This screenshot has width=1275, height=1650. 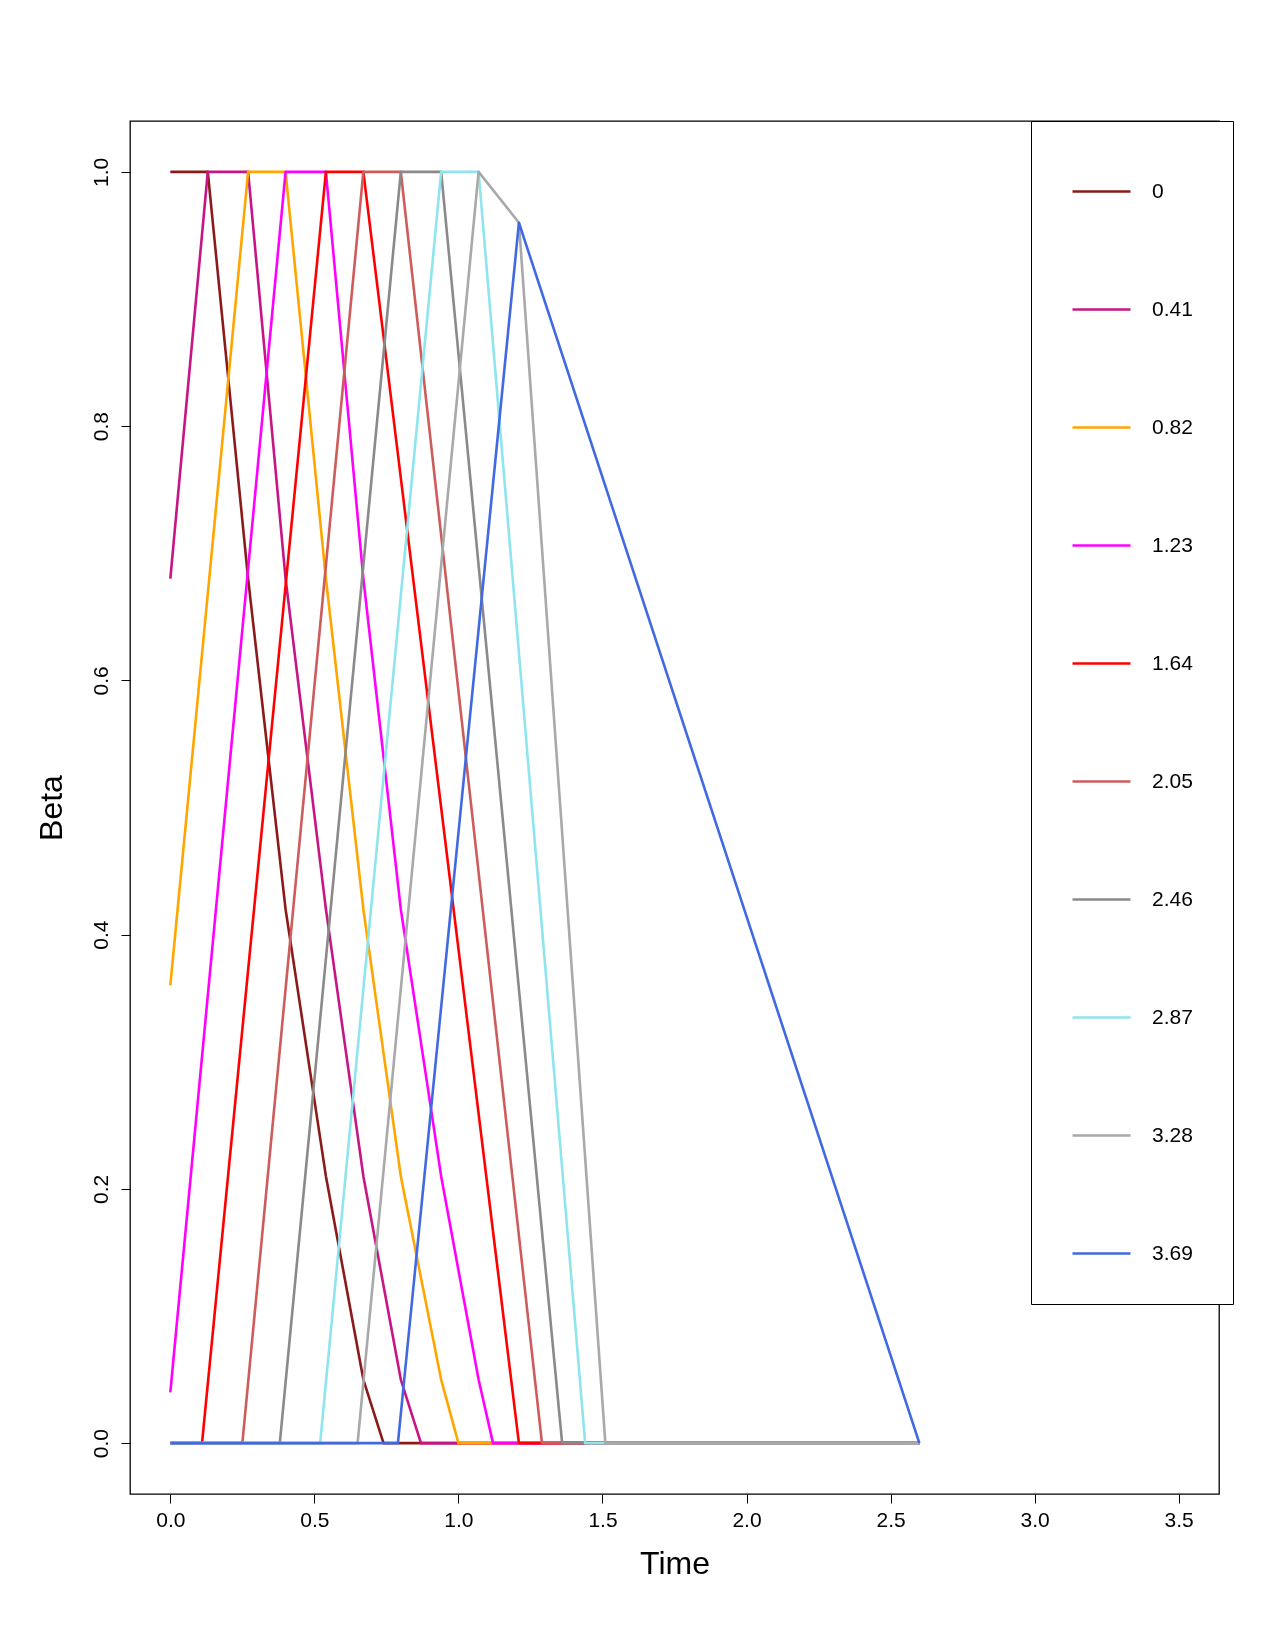 I want to click on x-tick-label: 3.5, so click(x=1179, y=1519).